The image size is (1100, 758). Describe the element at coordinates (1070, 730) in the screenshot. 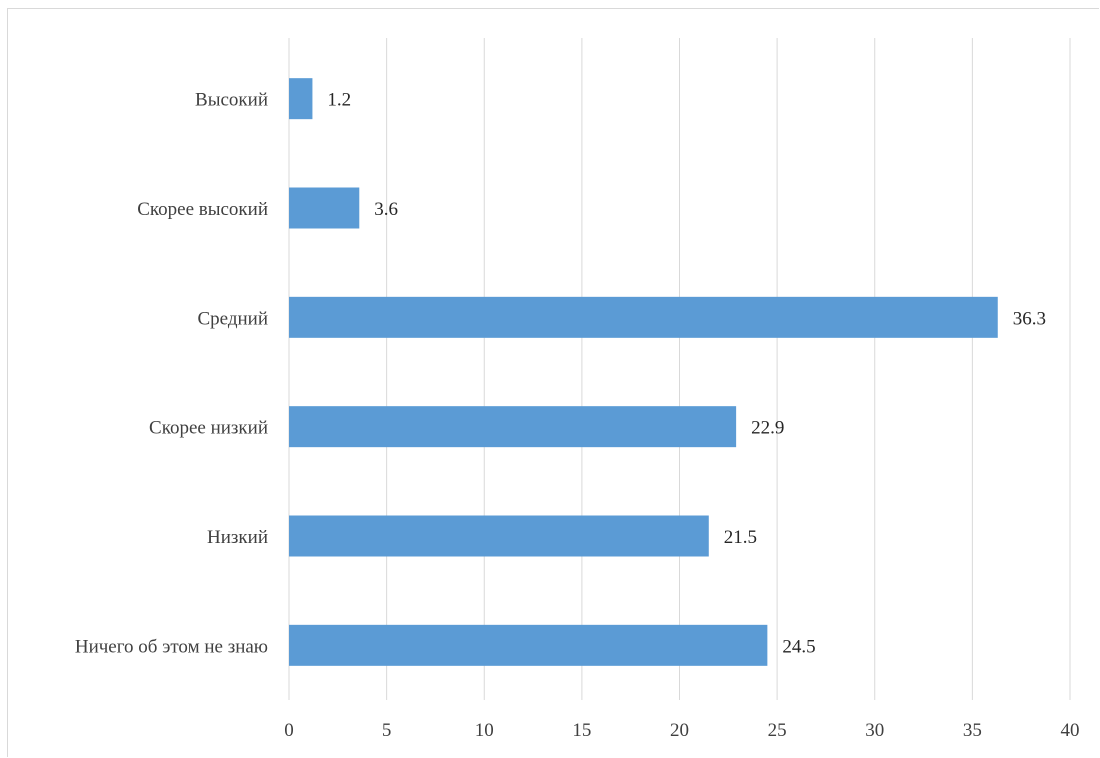

I see `x-tick-label: 40` at that location.